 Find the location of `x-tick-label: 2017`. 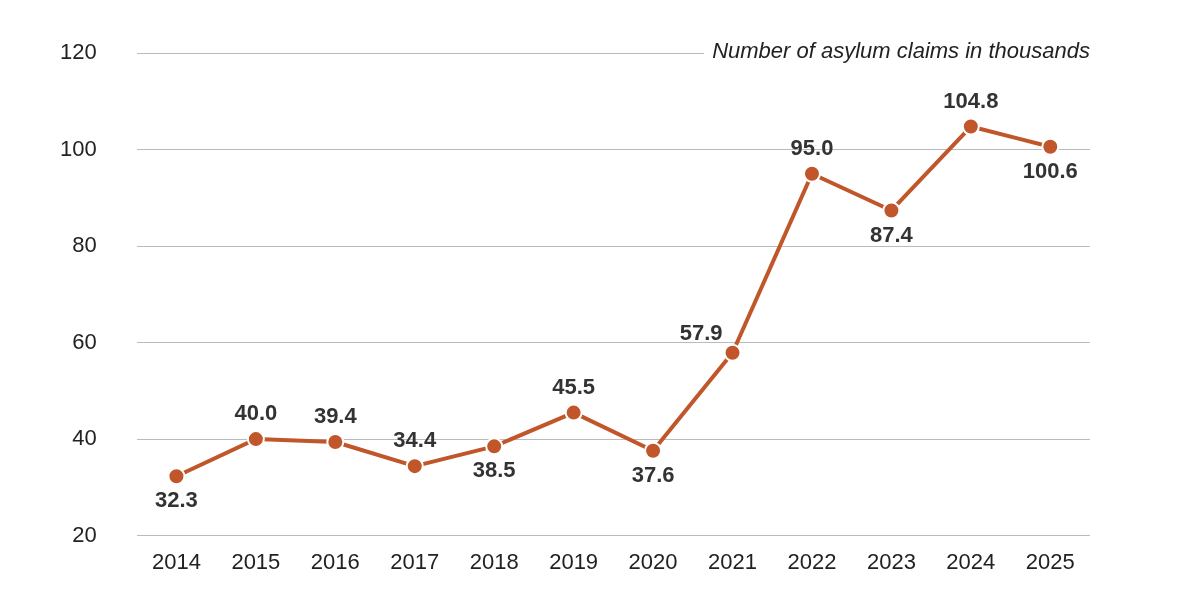

x-tick-label: 2017 is located at coordinates (415, 561).